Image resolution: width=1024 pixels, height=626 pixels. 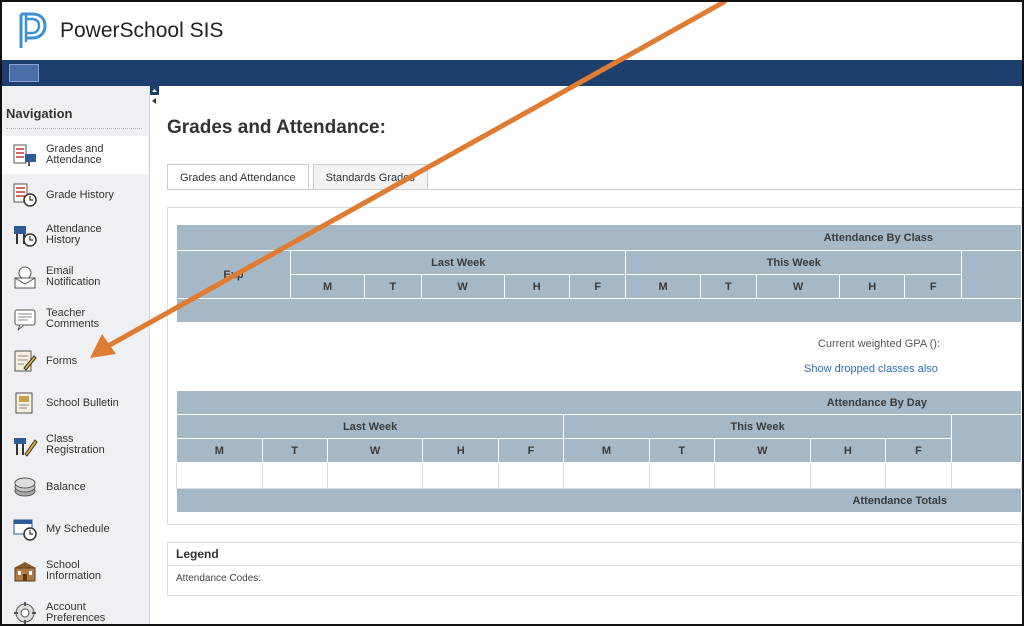 What do you see at coordinates (599, 310) in the screenshot?
I see `table-footer-row` at bounding box center [599, 310].